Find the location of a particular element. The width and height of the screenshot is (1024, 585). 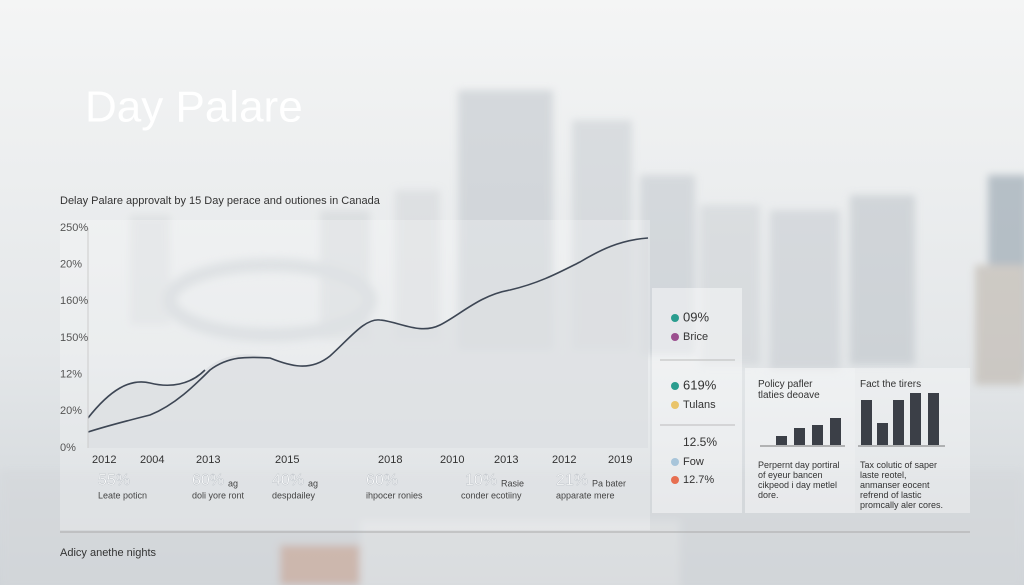

legend-text: 12.7% is located at coordinates (698, 480).